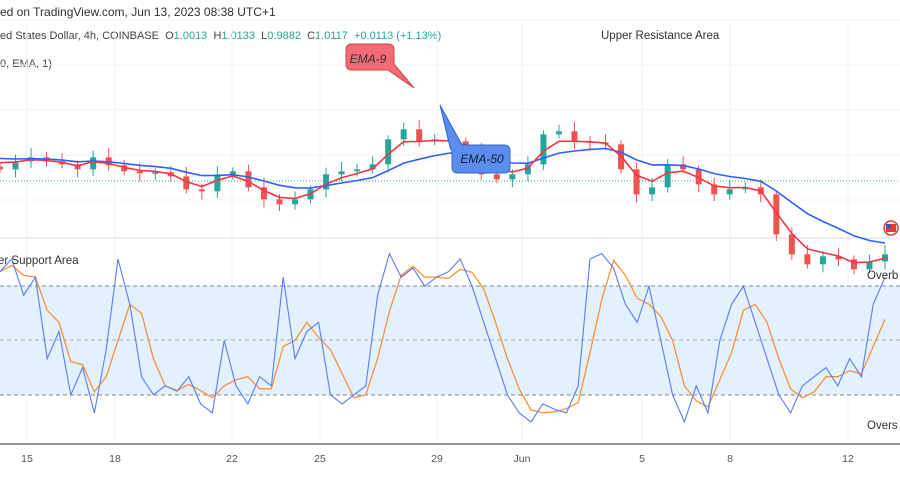 The height and width of the screenshot is (500, 900). Describe the element at coordinates (264, 36) in the screenshot. I see `low-label: L` at that location.